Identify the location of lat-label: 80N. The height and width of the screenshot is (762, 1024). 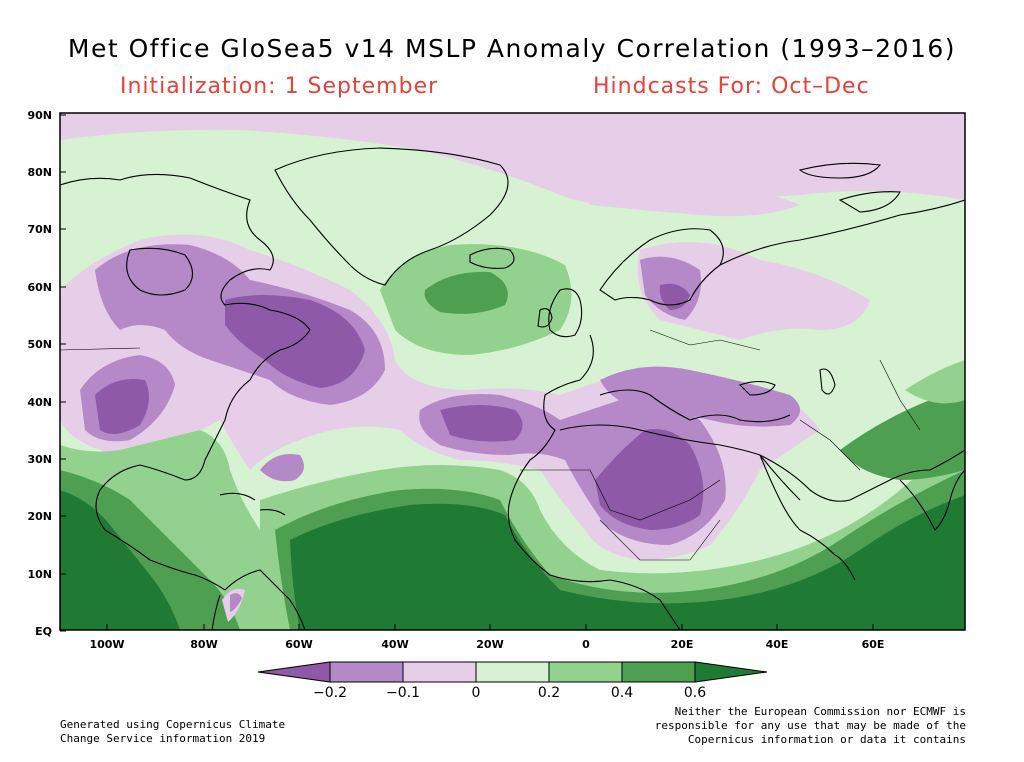
(39, 172).